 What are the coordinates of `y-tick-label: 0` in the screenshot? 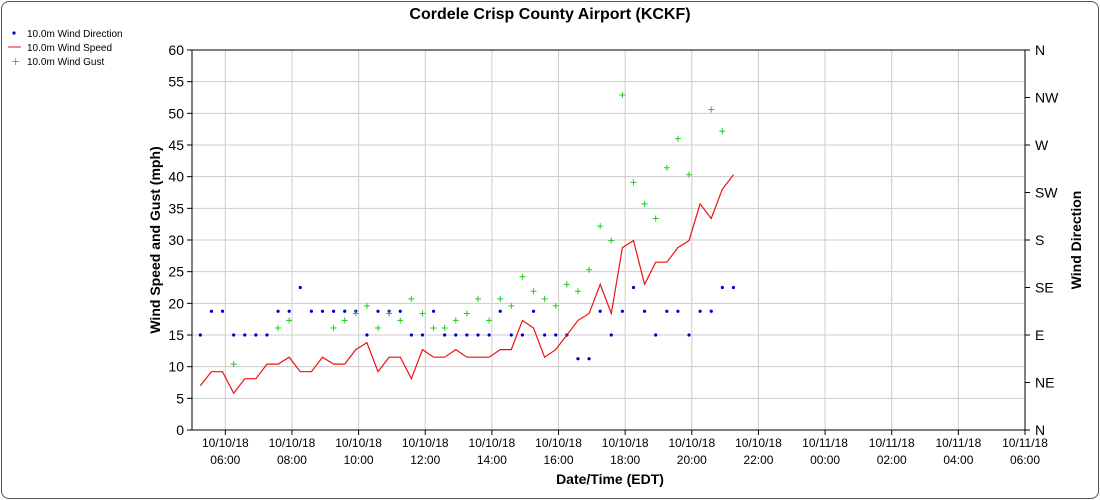 It's located at (180, 430).